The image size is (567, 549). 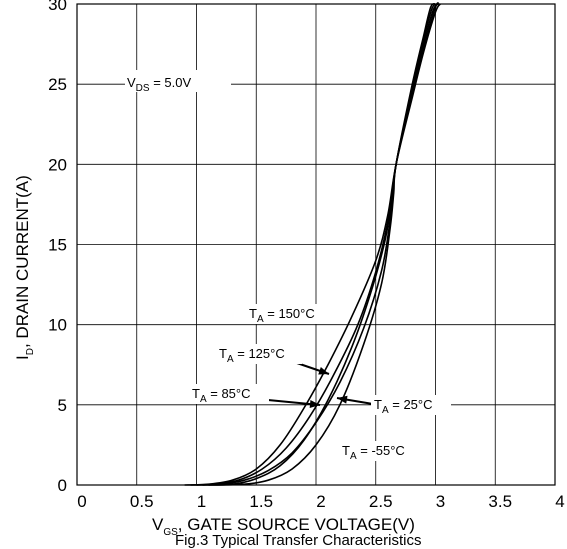 What do you see at coordinates (57, 7) in the screenshot?
I see `y-tick-label: 30` at bounding box center [57, 7].